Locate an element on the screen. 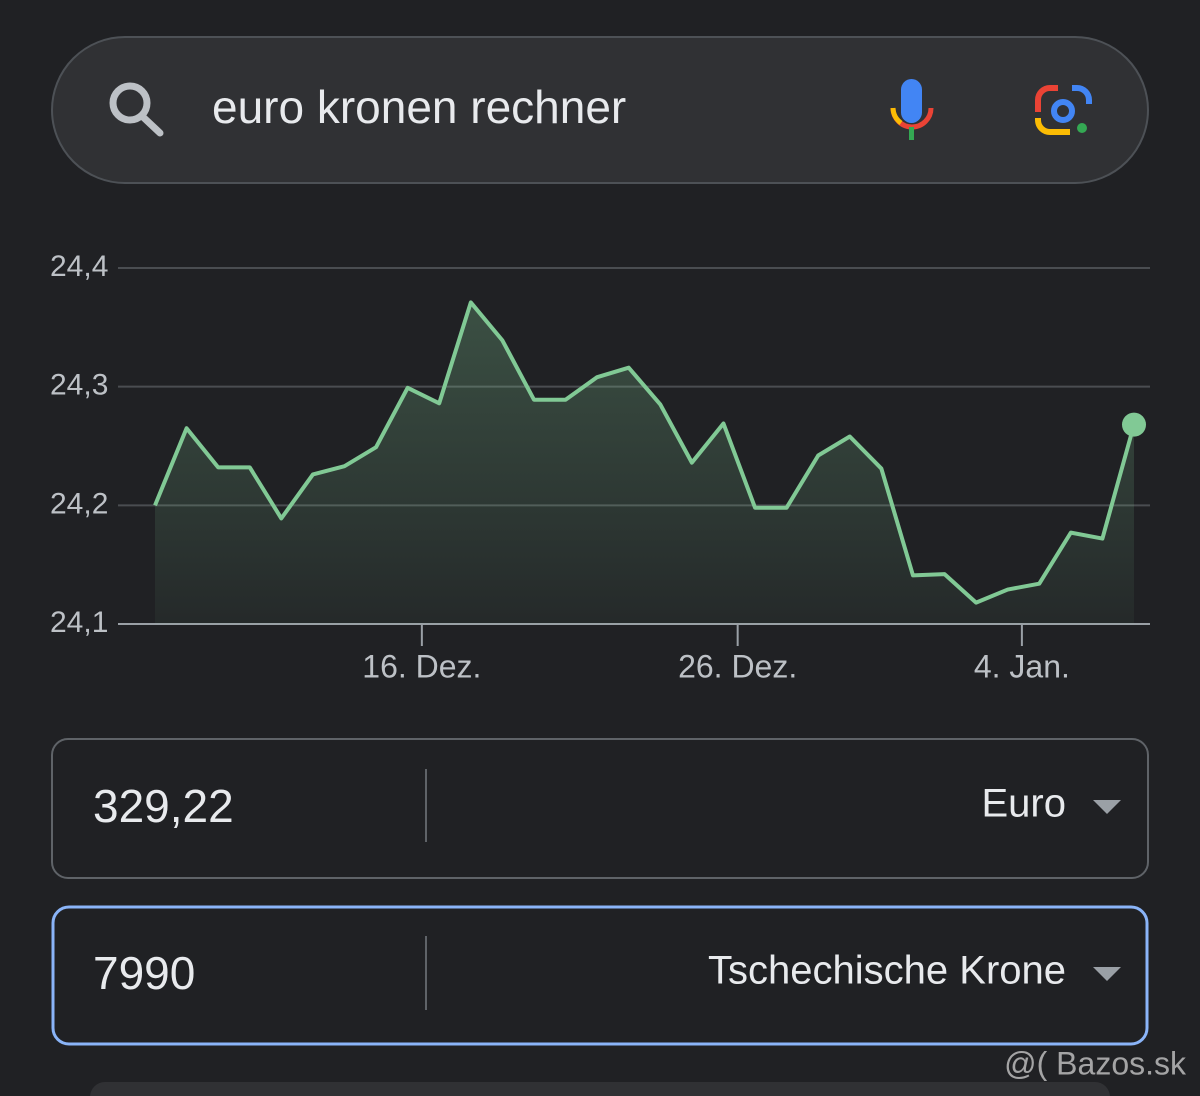 The width and height of the screenshot is (1200, 1096). end-point is located at coordinates (1134, 424).